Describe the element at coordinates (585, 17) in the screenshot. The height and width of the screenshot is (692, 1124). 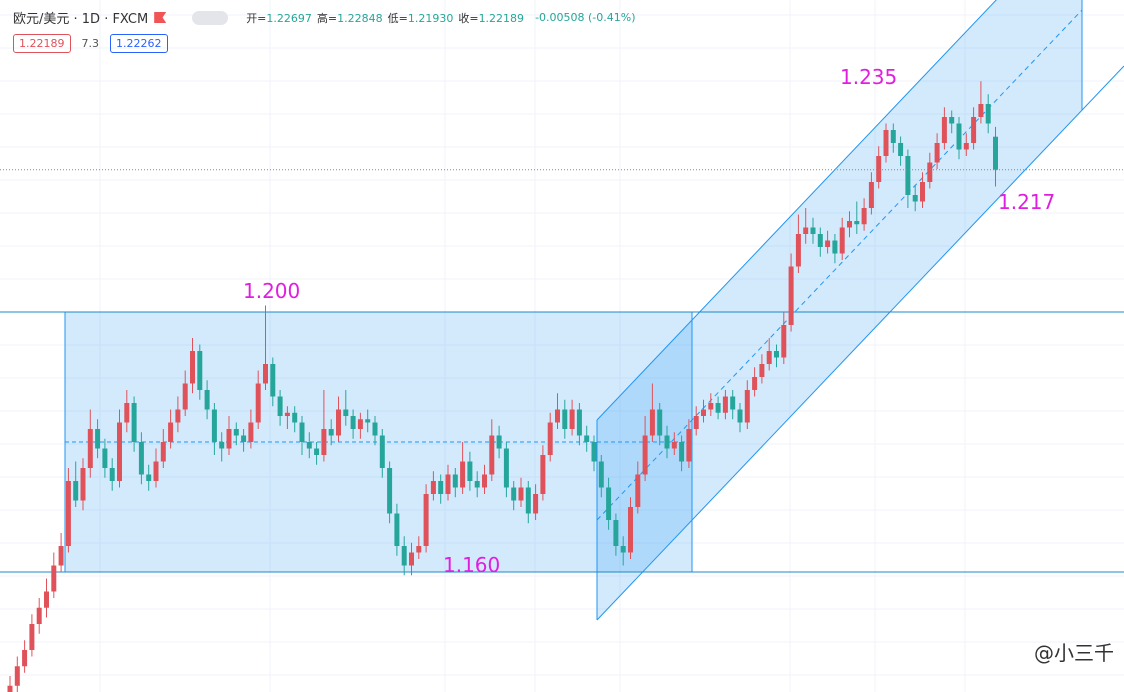
I see `change: -0.00508 (-0.41%)` at that location.